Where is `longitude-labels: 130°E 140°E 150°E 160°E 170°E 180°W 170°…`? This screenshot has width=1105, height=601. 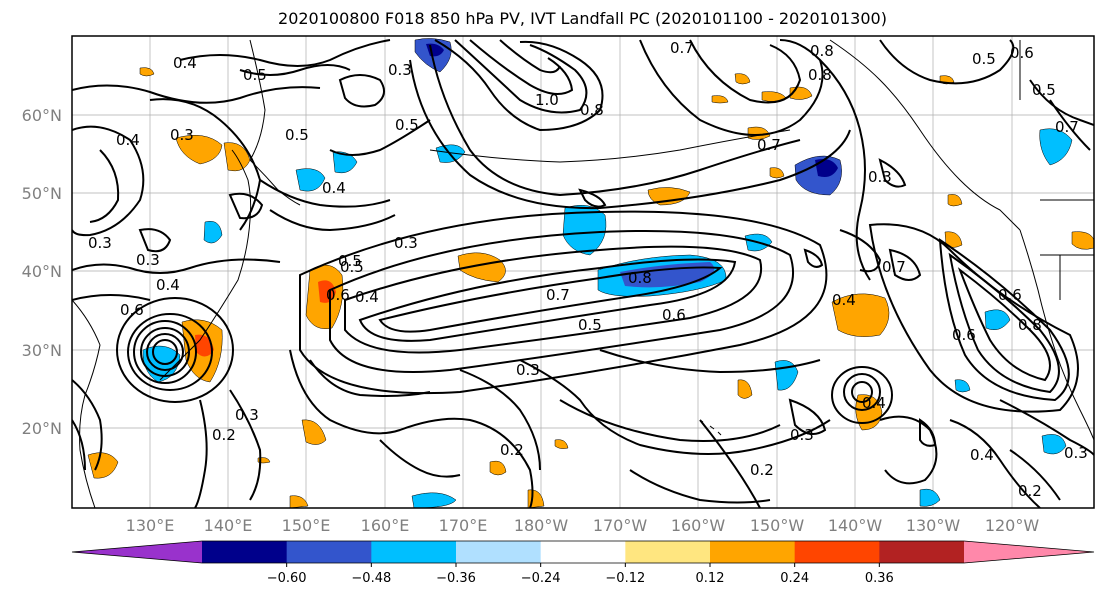 longitude-labels: 130°E 140°E 150°E 160°E 170°E 180°W 170°… is located at coordinates (583, 525).